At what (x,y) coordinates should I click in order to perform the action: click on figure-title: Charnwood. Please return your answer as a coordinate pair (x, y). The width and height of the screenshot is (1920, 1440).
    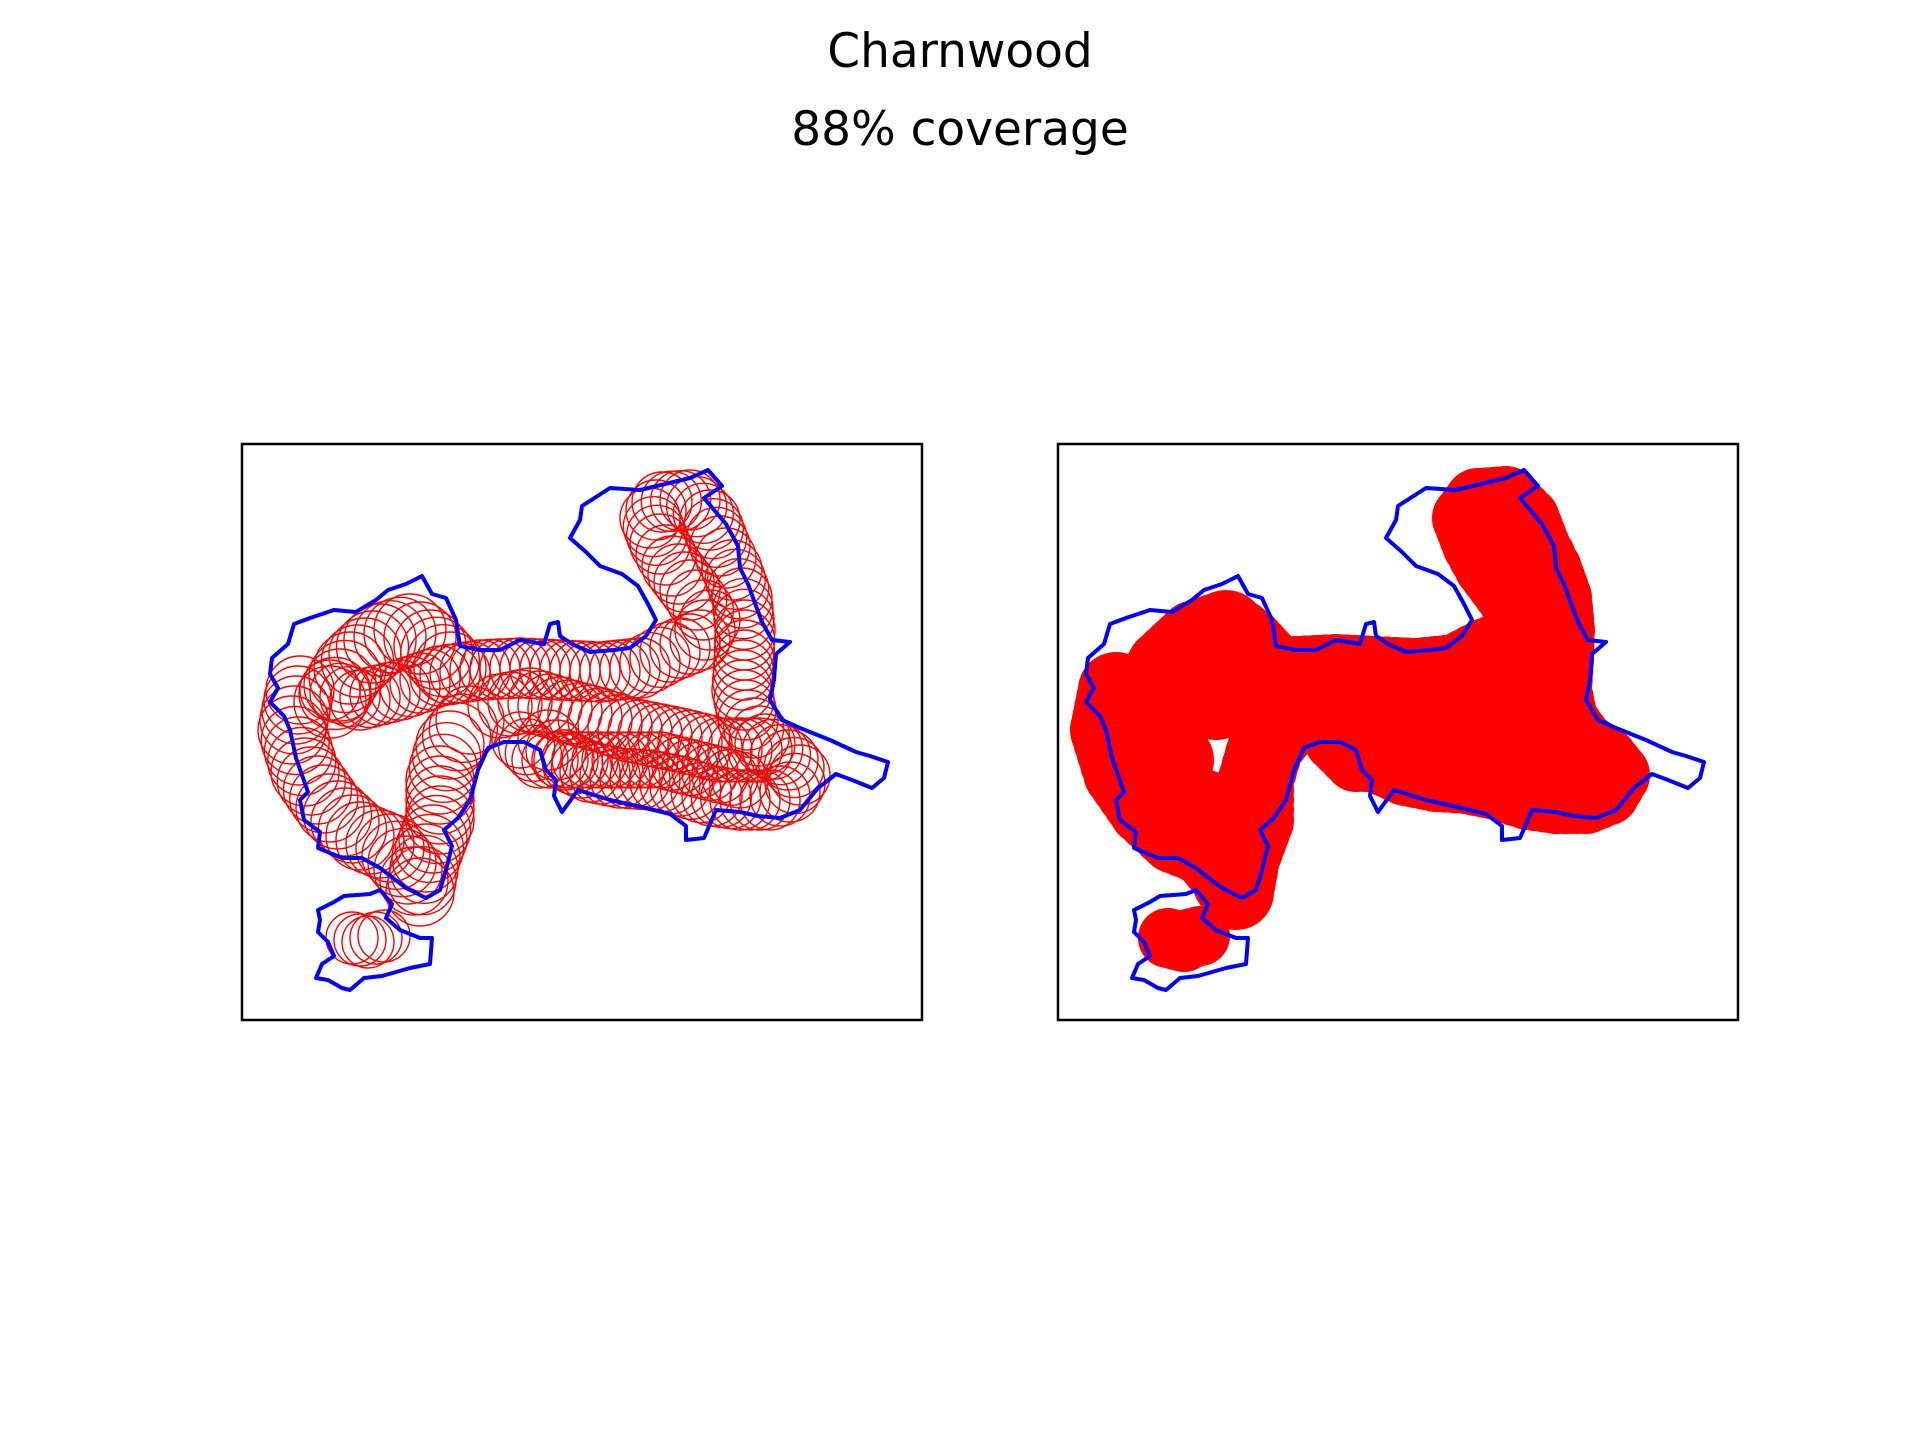
    Looking at the image, I should click on (960, 51).